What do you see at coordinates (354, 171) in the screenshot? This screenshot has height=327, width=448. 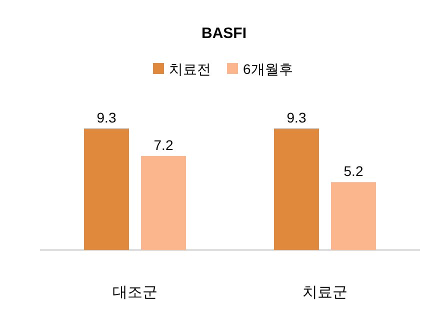 I see `data-label: 5.2` at bounding box center [354, 171].